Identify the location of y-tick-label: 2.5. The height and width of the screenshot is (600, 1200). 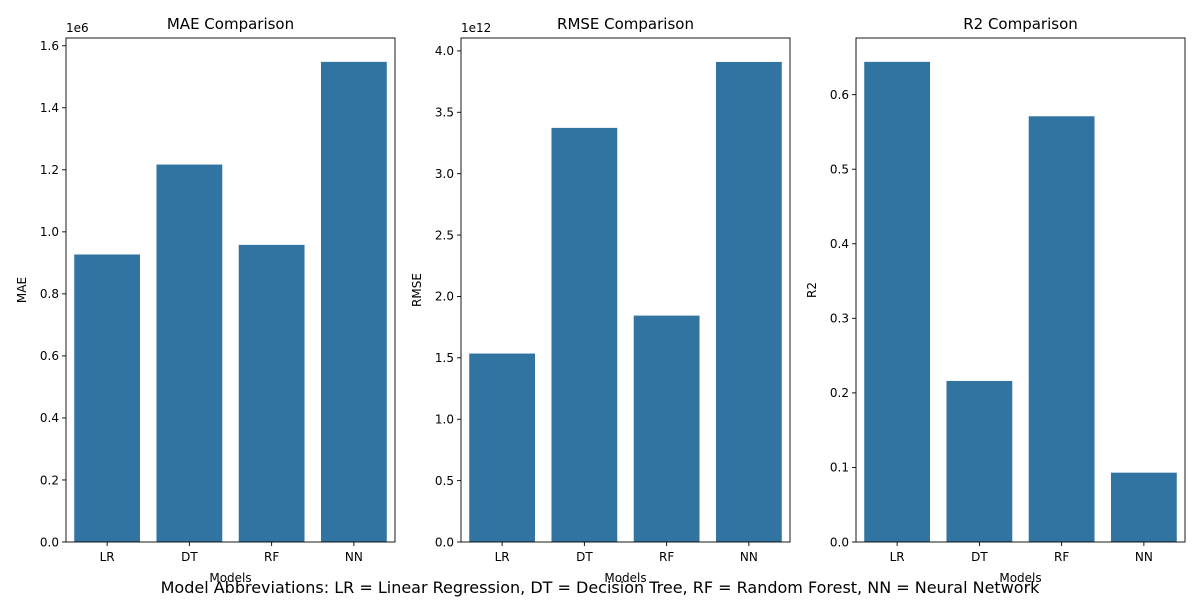
(444, 235).